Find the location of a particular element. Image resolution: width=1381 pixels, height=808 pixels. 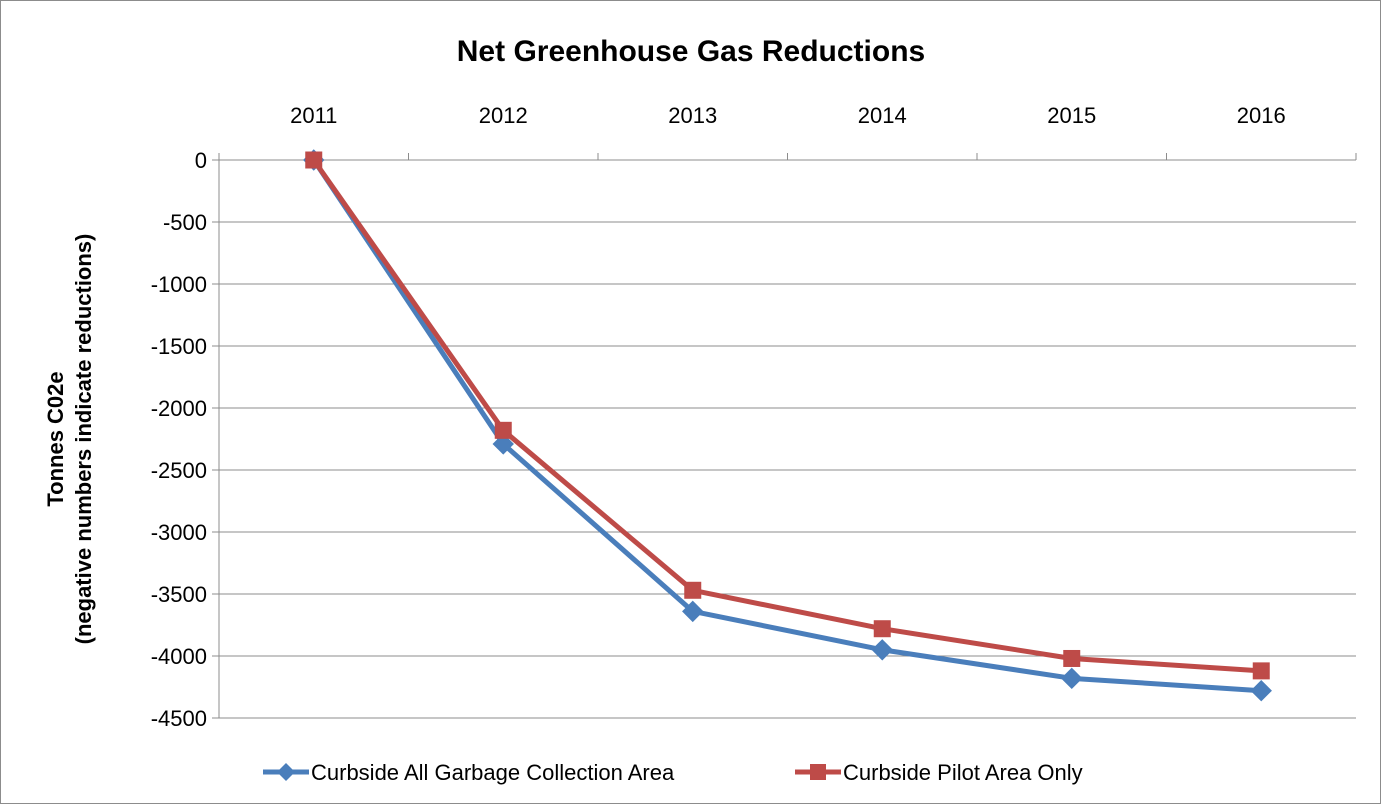

legend-marker-diamond is located at coordinates (286, 772).